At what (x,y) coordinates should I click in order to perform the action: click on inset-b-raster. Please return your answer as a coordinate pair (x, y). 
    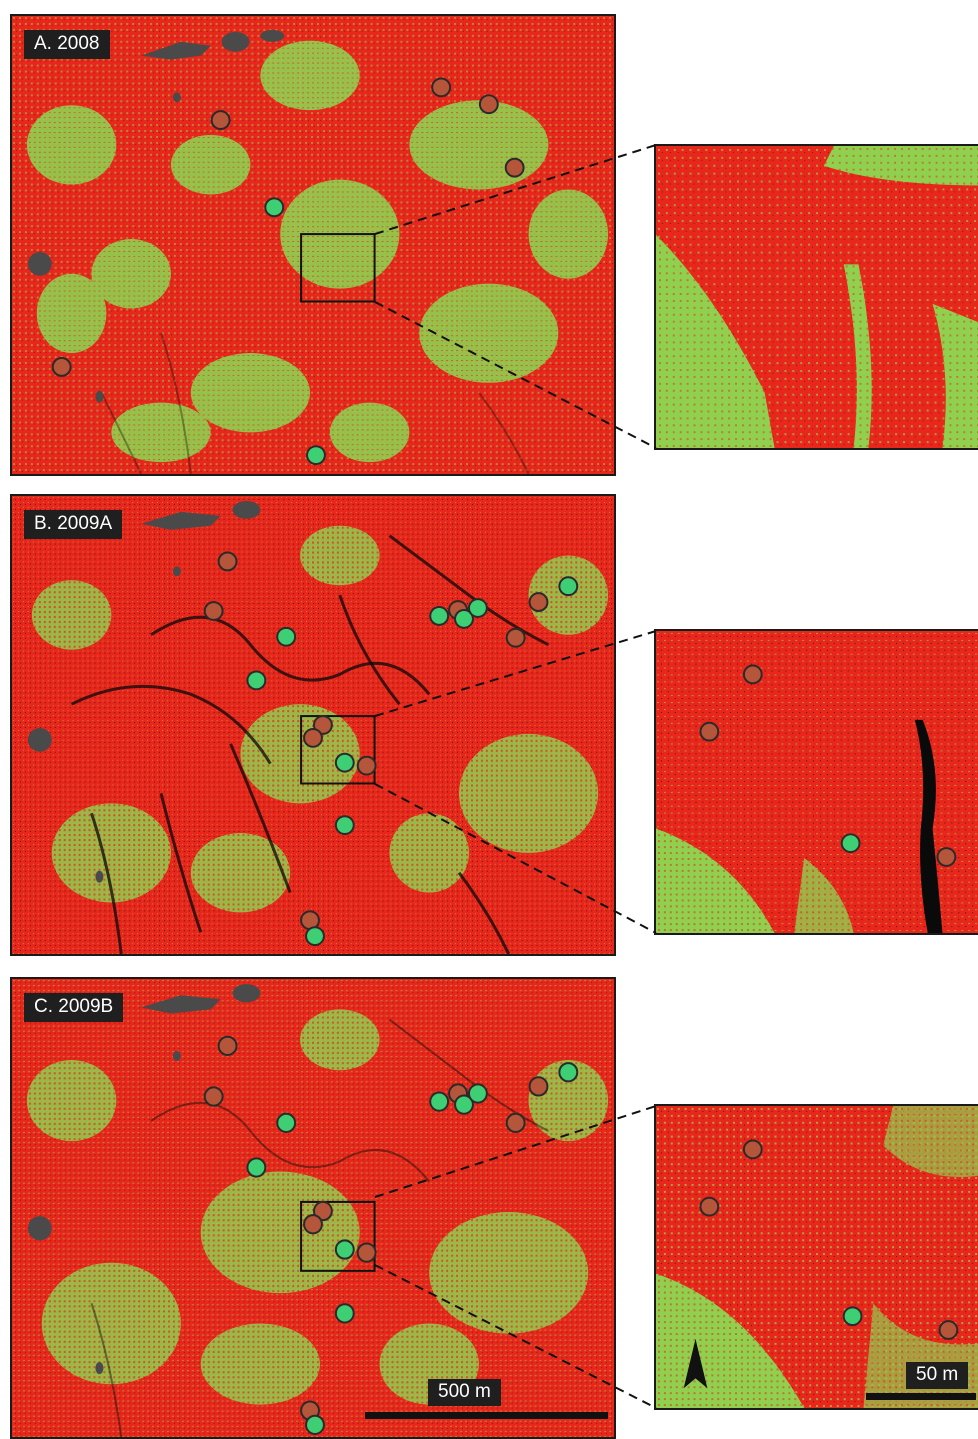
    Looking at the image, I should click on (817, 782).